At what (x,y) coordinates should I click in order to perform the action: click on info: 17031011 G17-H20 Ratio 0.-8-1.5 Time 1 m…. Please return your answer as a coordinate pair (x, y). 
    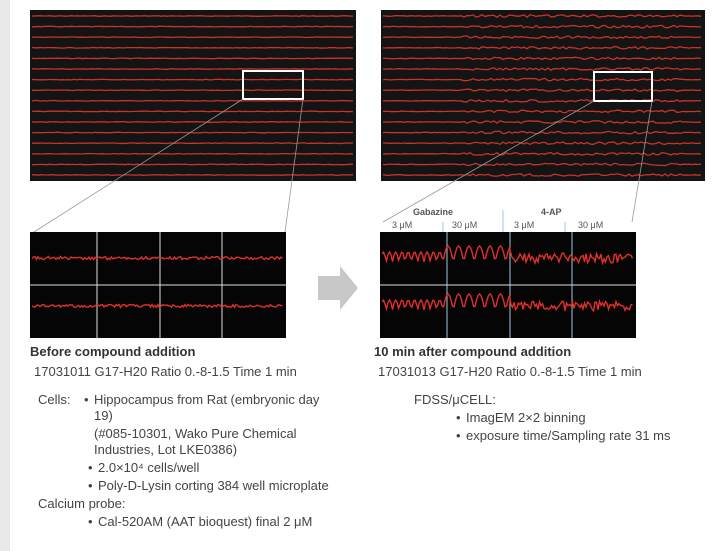
    Looking at the image, I should click on (165, 371).